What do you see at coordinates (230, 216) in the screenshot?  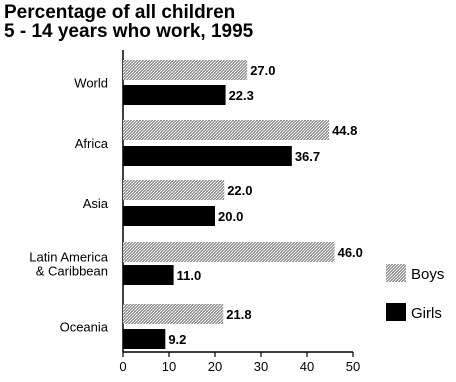 I see `value-label-girls: 20.0` at bounding box center [230, 216].